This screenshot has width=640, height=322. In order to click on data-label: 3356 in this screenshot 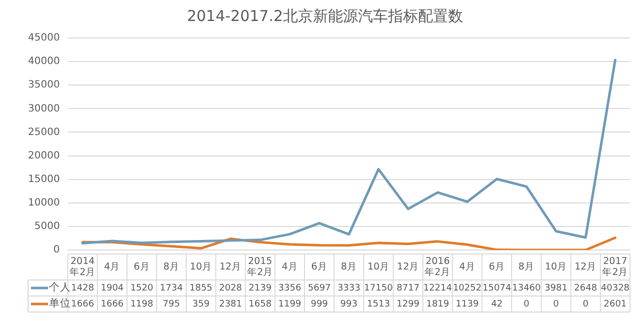, I will do `click(290, 288)`.